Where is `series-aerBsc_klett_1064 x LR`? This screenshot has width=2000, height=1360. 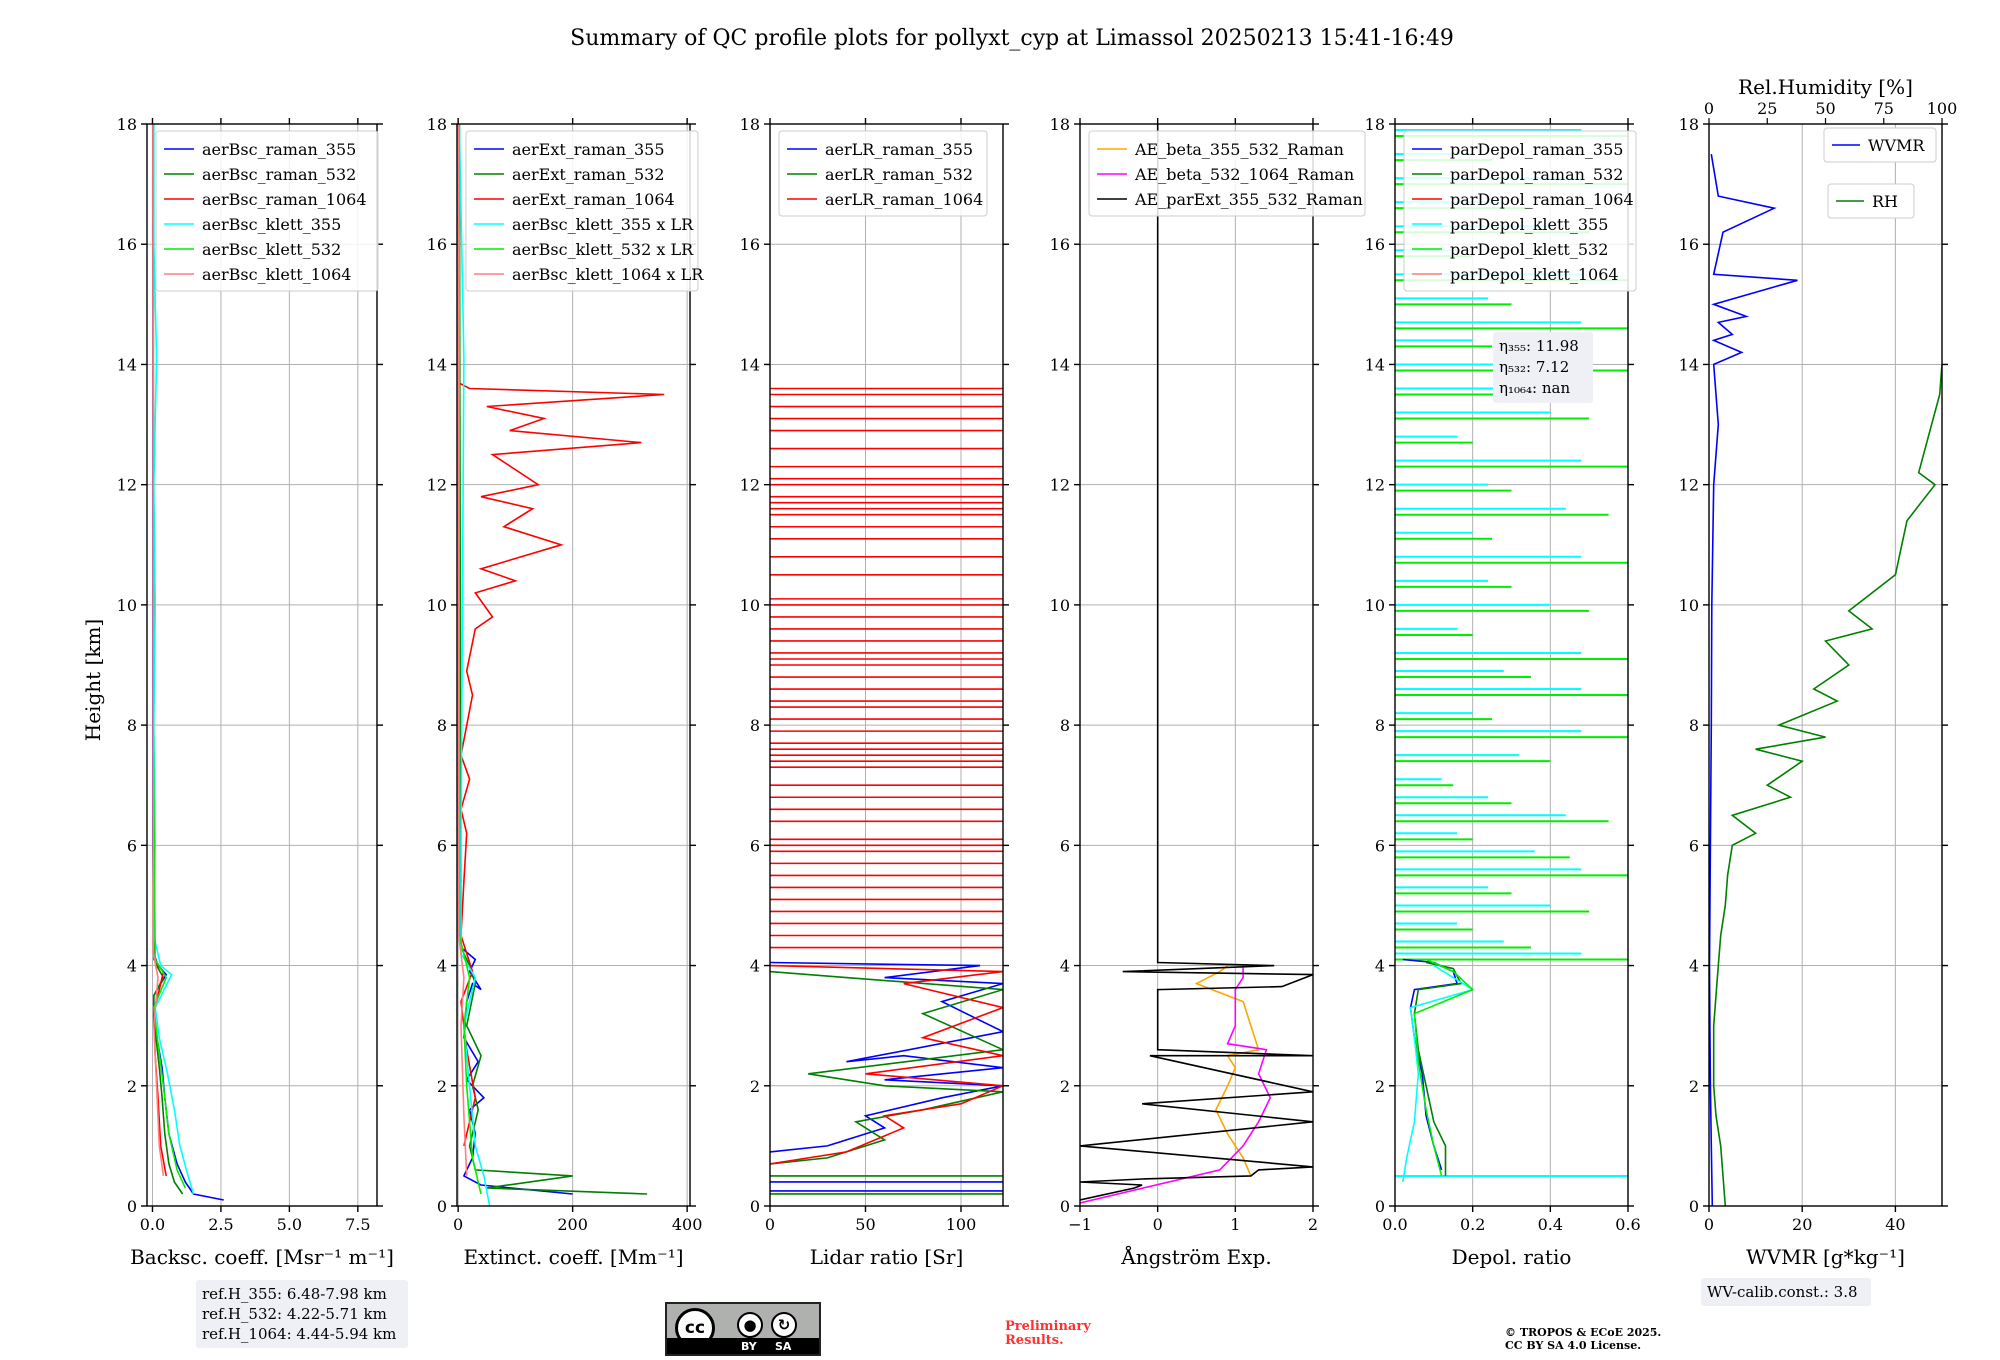
series-aerBsc_klett_1064 x LR is located at coordinates (462, 650).